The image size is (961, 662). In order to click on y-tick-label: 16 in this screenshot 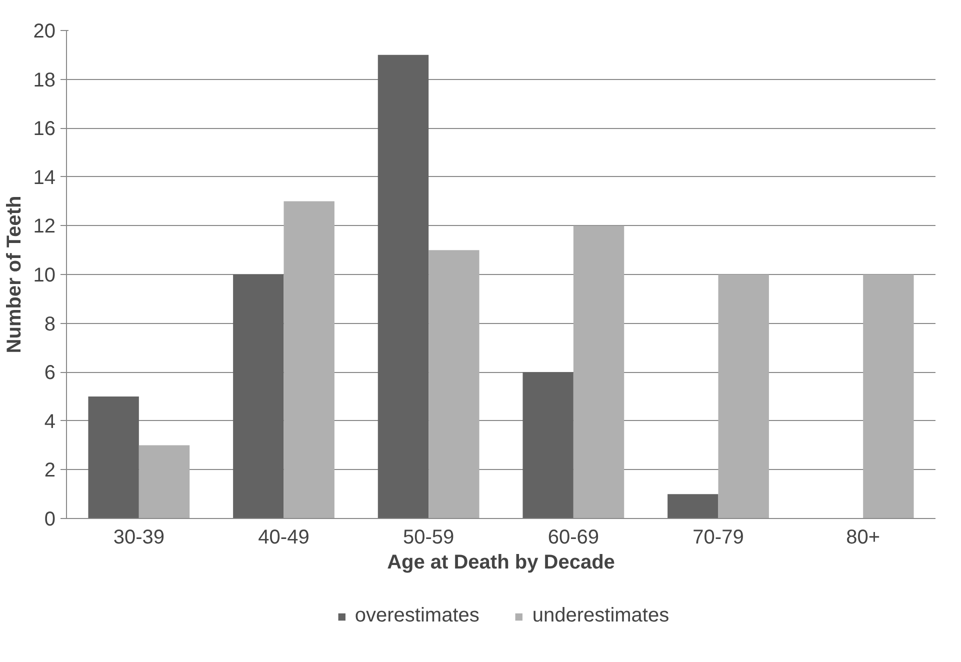, I will do `click(44, 129)`.